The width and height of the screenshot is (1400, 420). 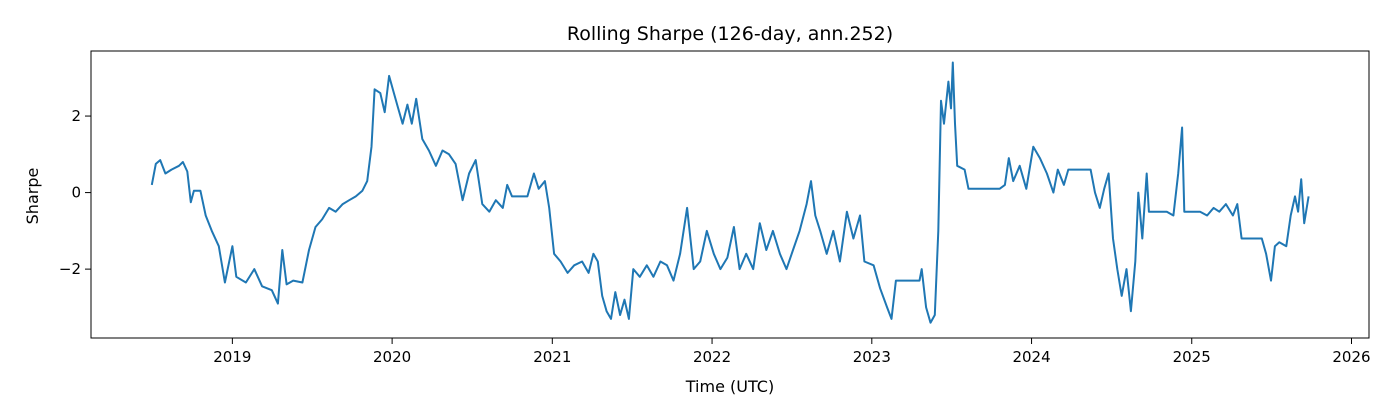 What do you see at coordinates (76, 116) in the screenshot?
I see `y-tick-label: 2` at bounding box center [76, 116].